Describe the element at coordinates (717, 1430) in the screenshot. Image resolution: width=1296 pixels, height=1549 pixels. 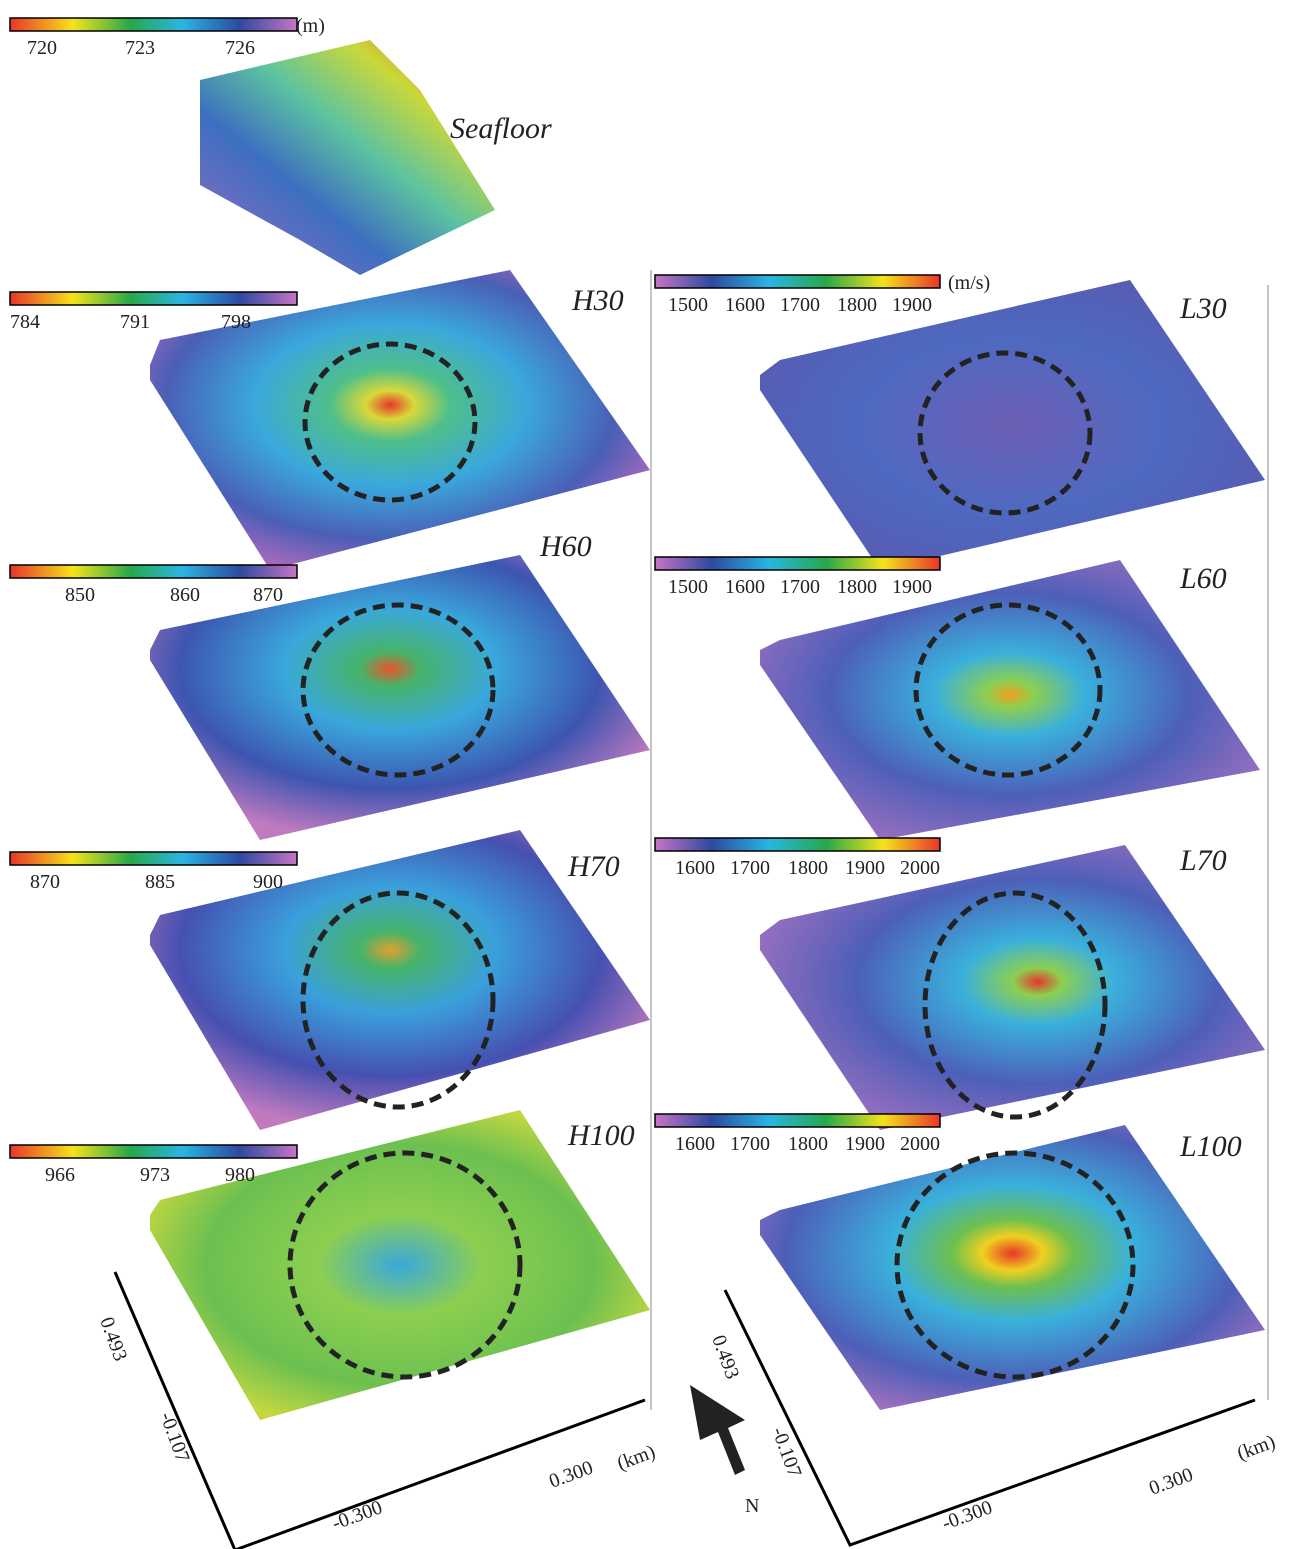
I see `north-arrow` at that location.